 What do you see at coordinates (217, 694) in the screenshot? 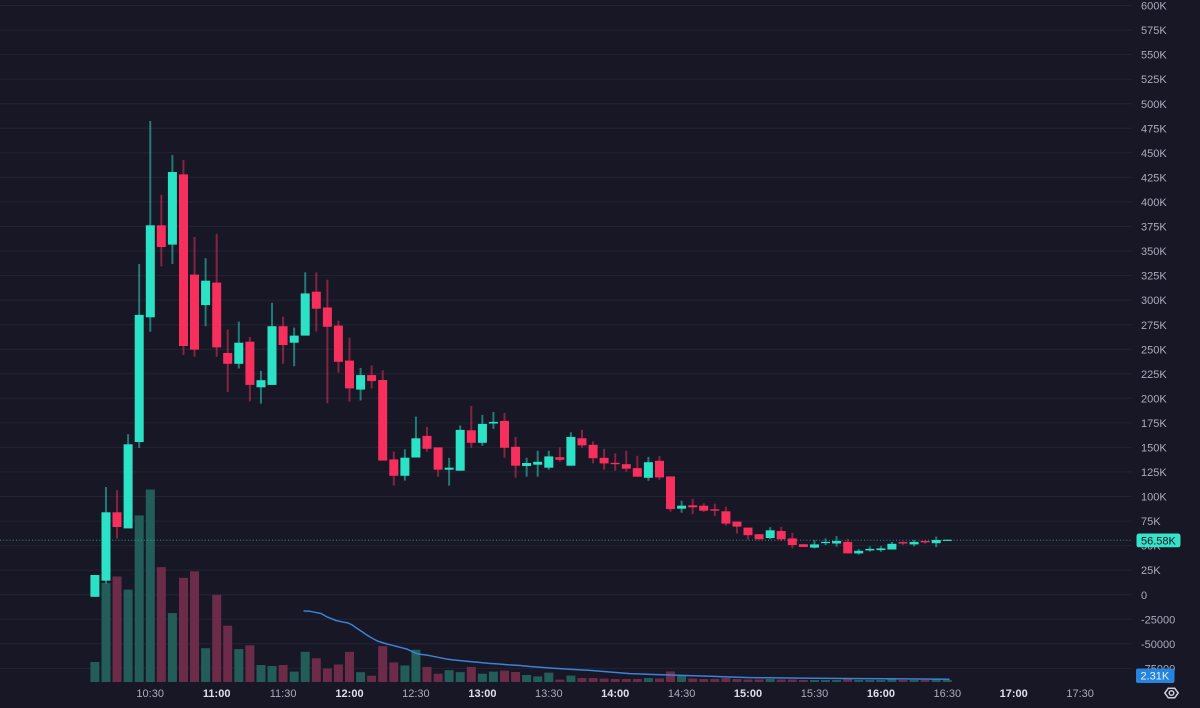
I see `svg-text: 11:00` at bounding box center [217, 694].